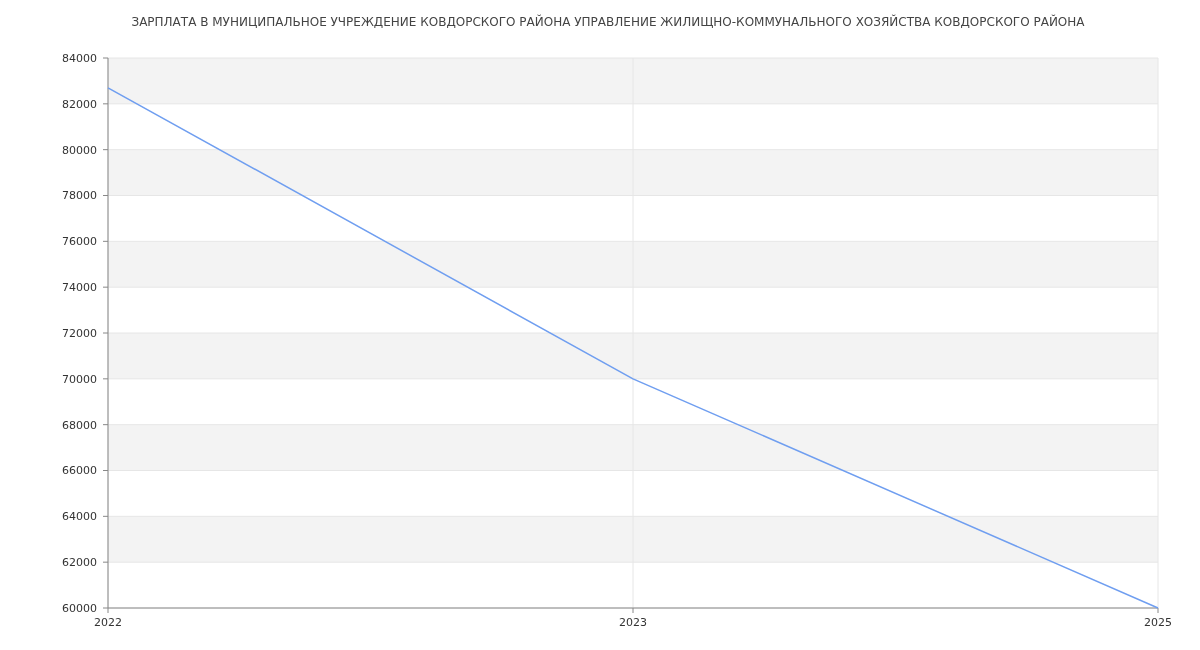 The height and width of the screenshot is (650, 1200). What do you see at coordinates (79, 196) in the screenshot?
I see `y-tick-label: 78000` at bounding box center [79, 196].